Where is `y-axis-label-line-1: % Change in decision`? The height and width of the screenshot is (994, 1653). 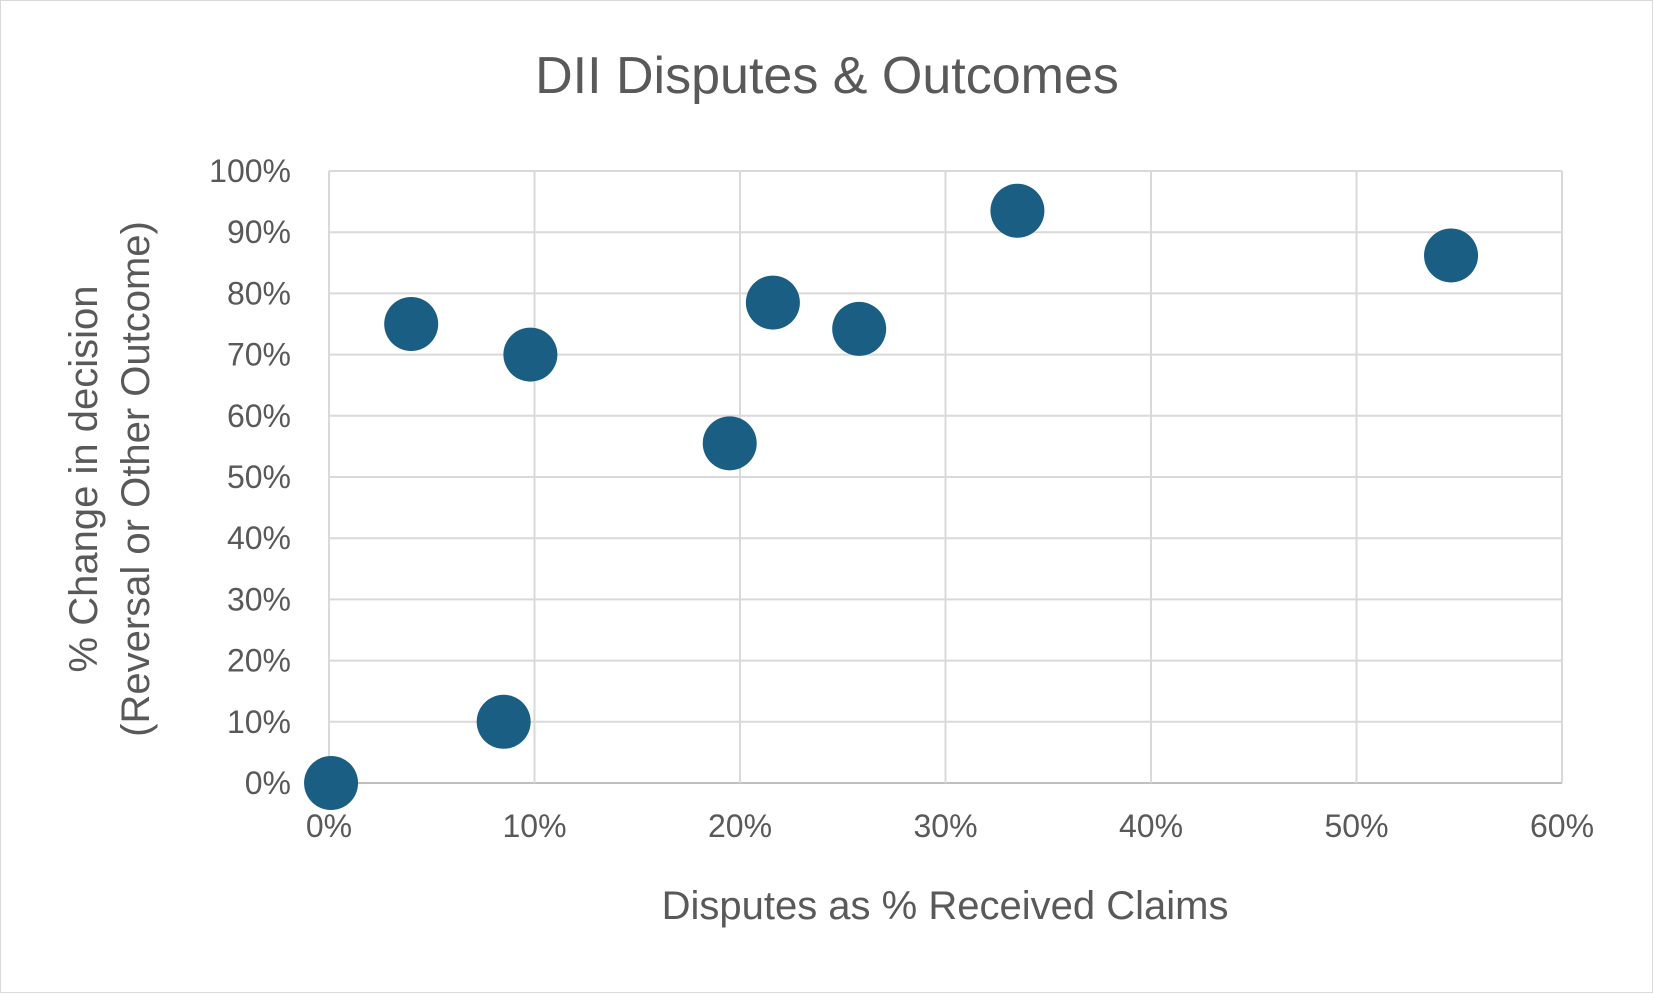 y-axis-label-line-1: % Change in decision is located at coordinates (84, 479).